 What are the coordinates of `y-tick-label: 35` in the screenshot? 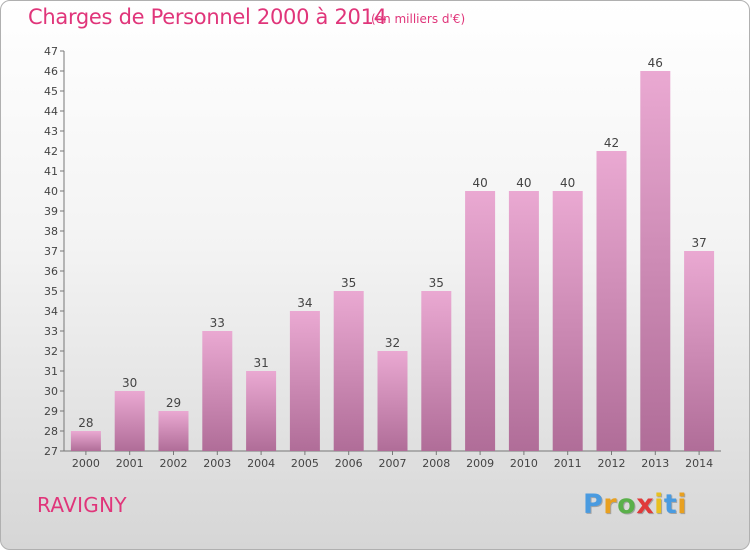 It's located at (51, 291).